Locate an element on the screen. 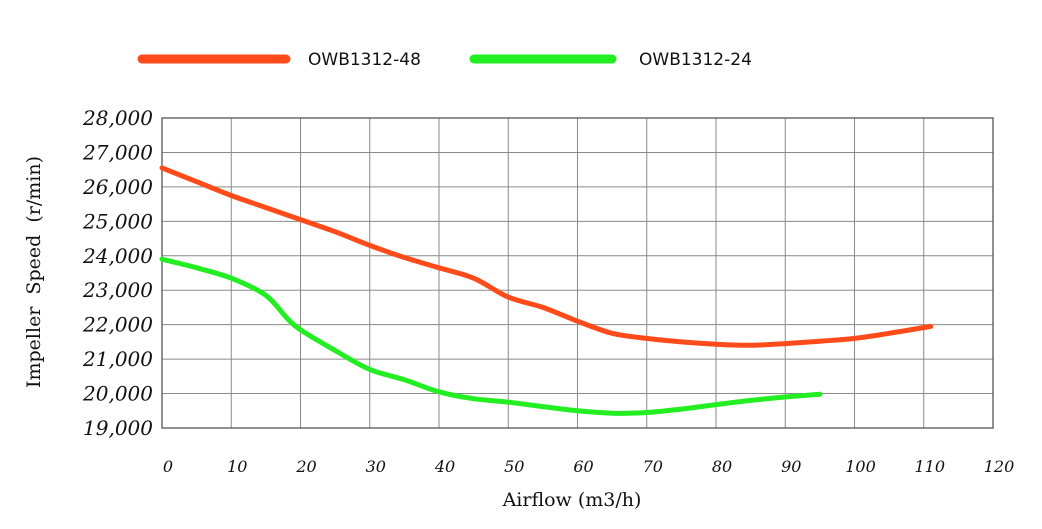 This screenshot has width=1042, height=529. y-tick-label: 28,000 is located at coordinates (117, 118).